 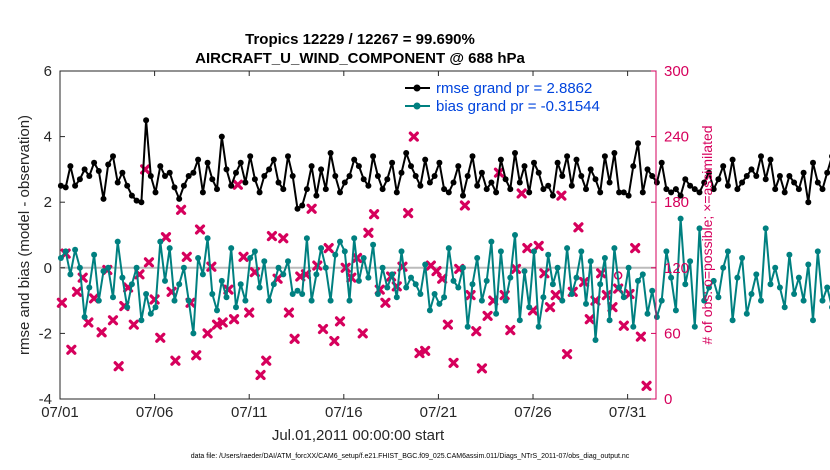 What do you see at coordinates (60, 412) in the screenshot?
I see `x-tick-label: 07/01` at bounding box center [60, 412].